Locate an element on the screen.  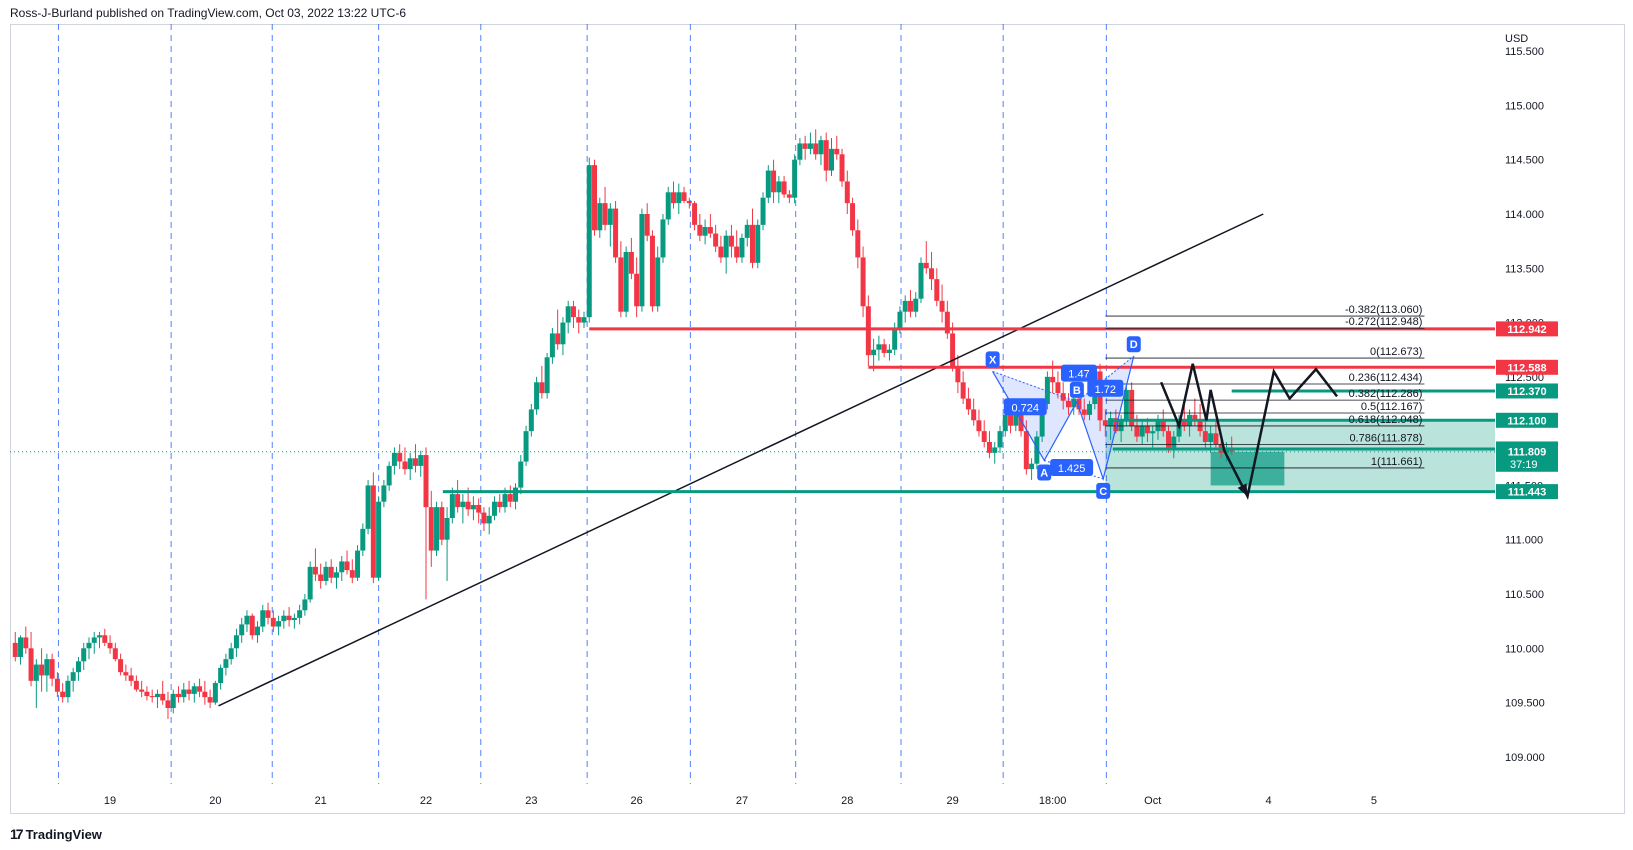
price-badge-label: 112.100 is located at coordinates (1526, 421).